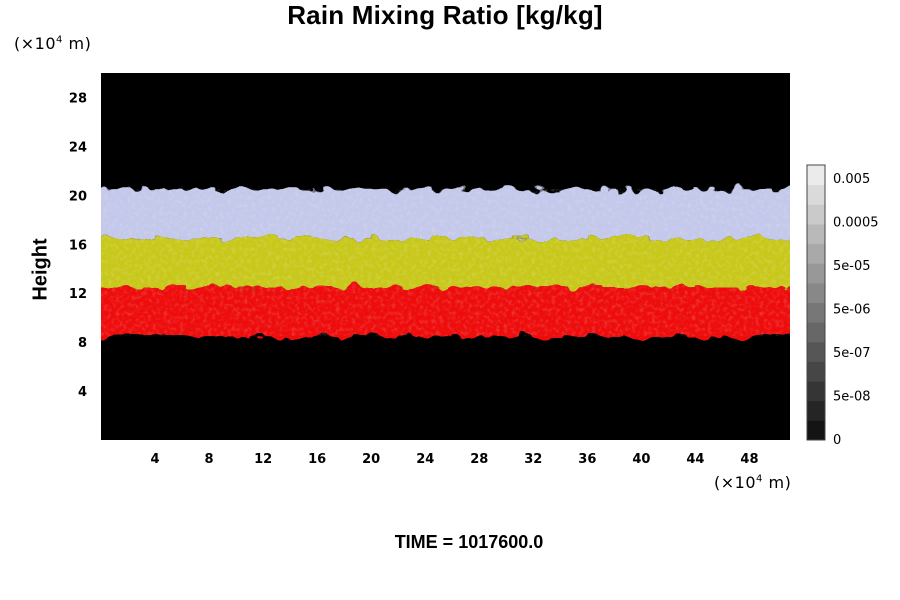 The image size is (900, 600). Describe the element at coordinates (53, 43) in the screenshot. I see `y-axis-unit: (×104 m)` at that location.